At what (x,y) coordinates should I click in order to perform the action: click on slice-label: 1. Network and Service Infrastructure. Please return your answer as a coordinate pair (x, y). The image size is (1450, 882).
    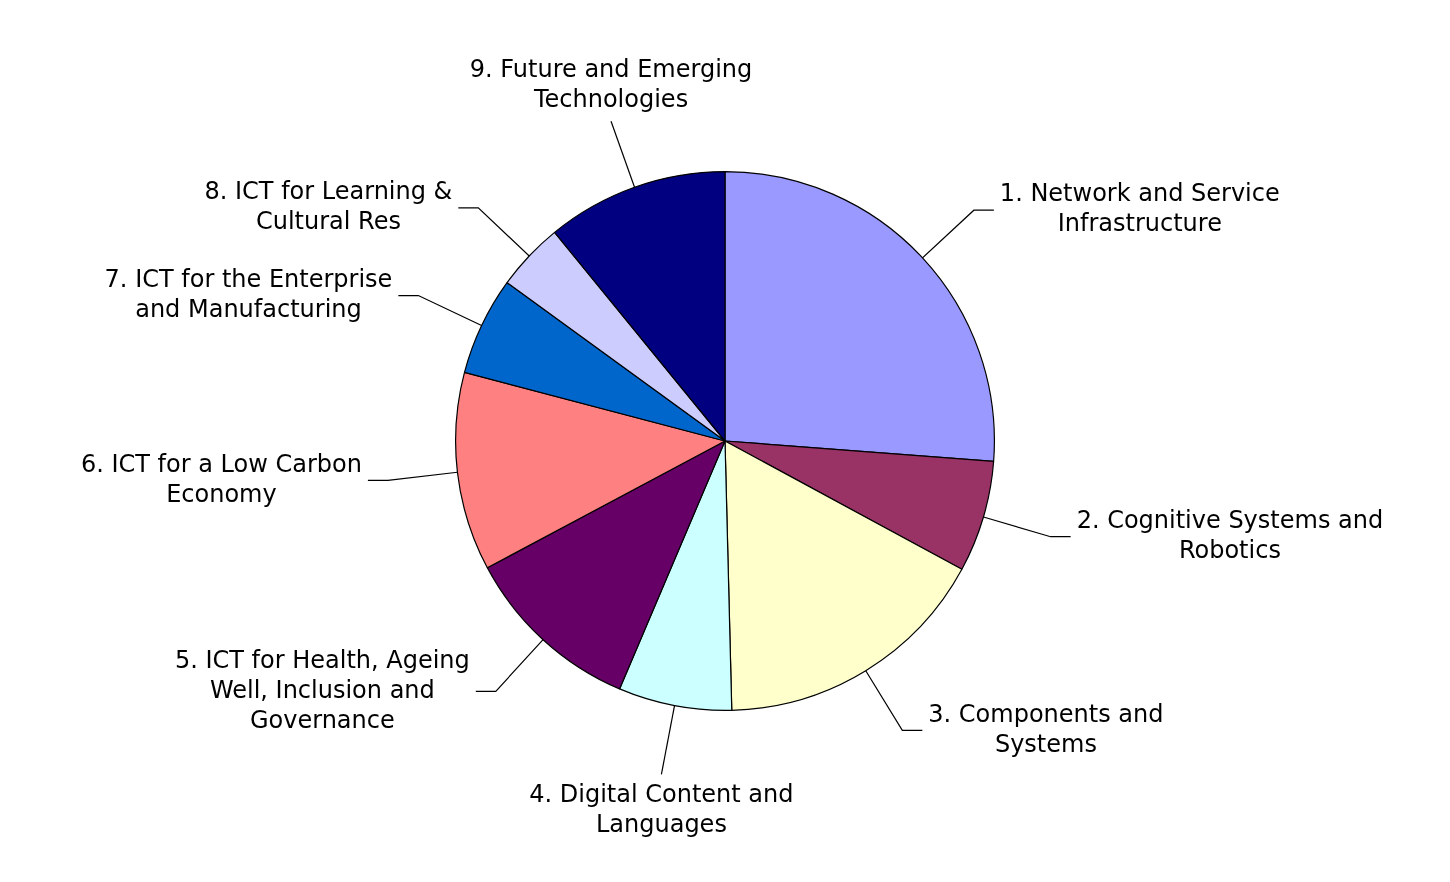
    Looking at the image, I should click on (1139, 208).